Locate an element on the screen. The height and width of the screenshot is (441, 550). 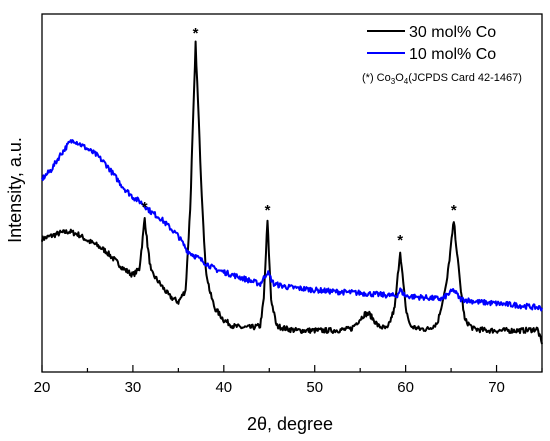
legend-label-30: 30 mol% Co is located at coordinates (452, 32).